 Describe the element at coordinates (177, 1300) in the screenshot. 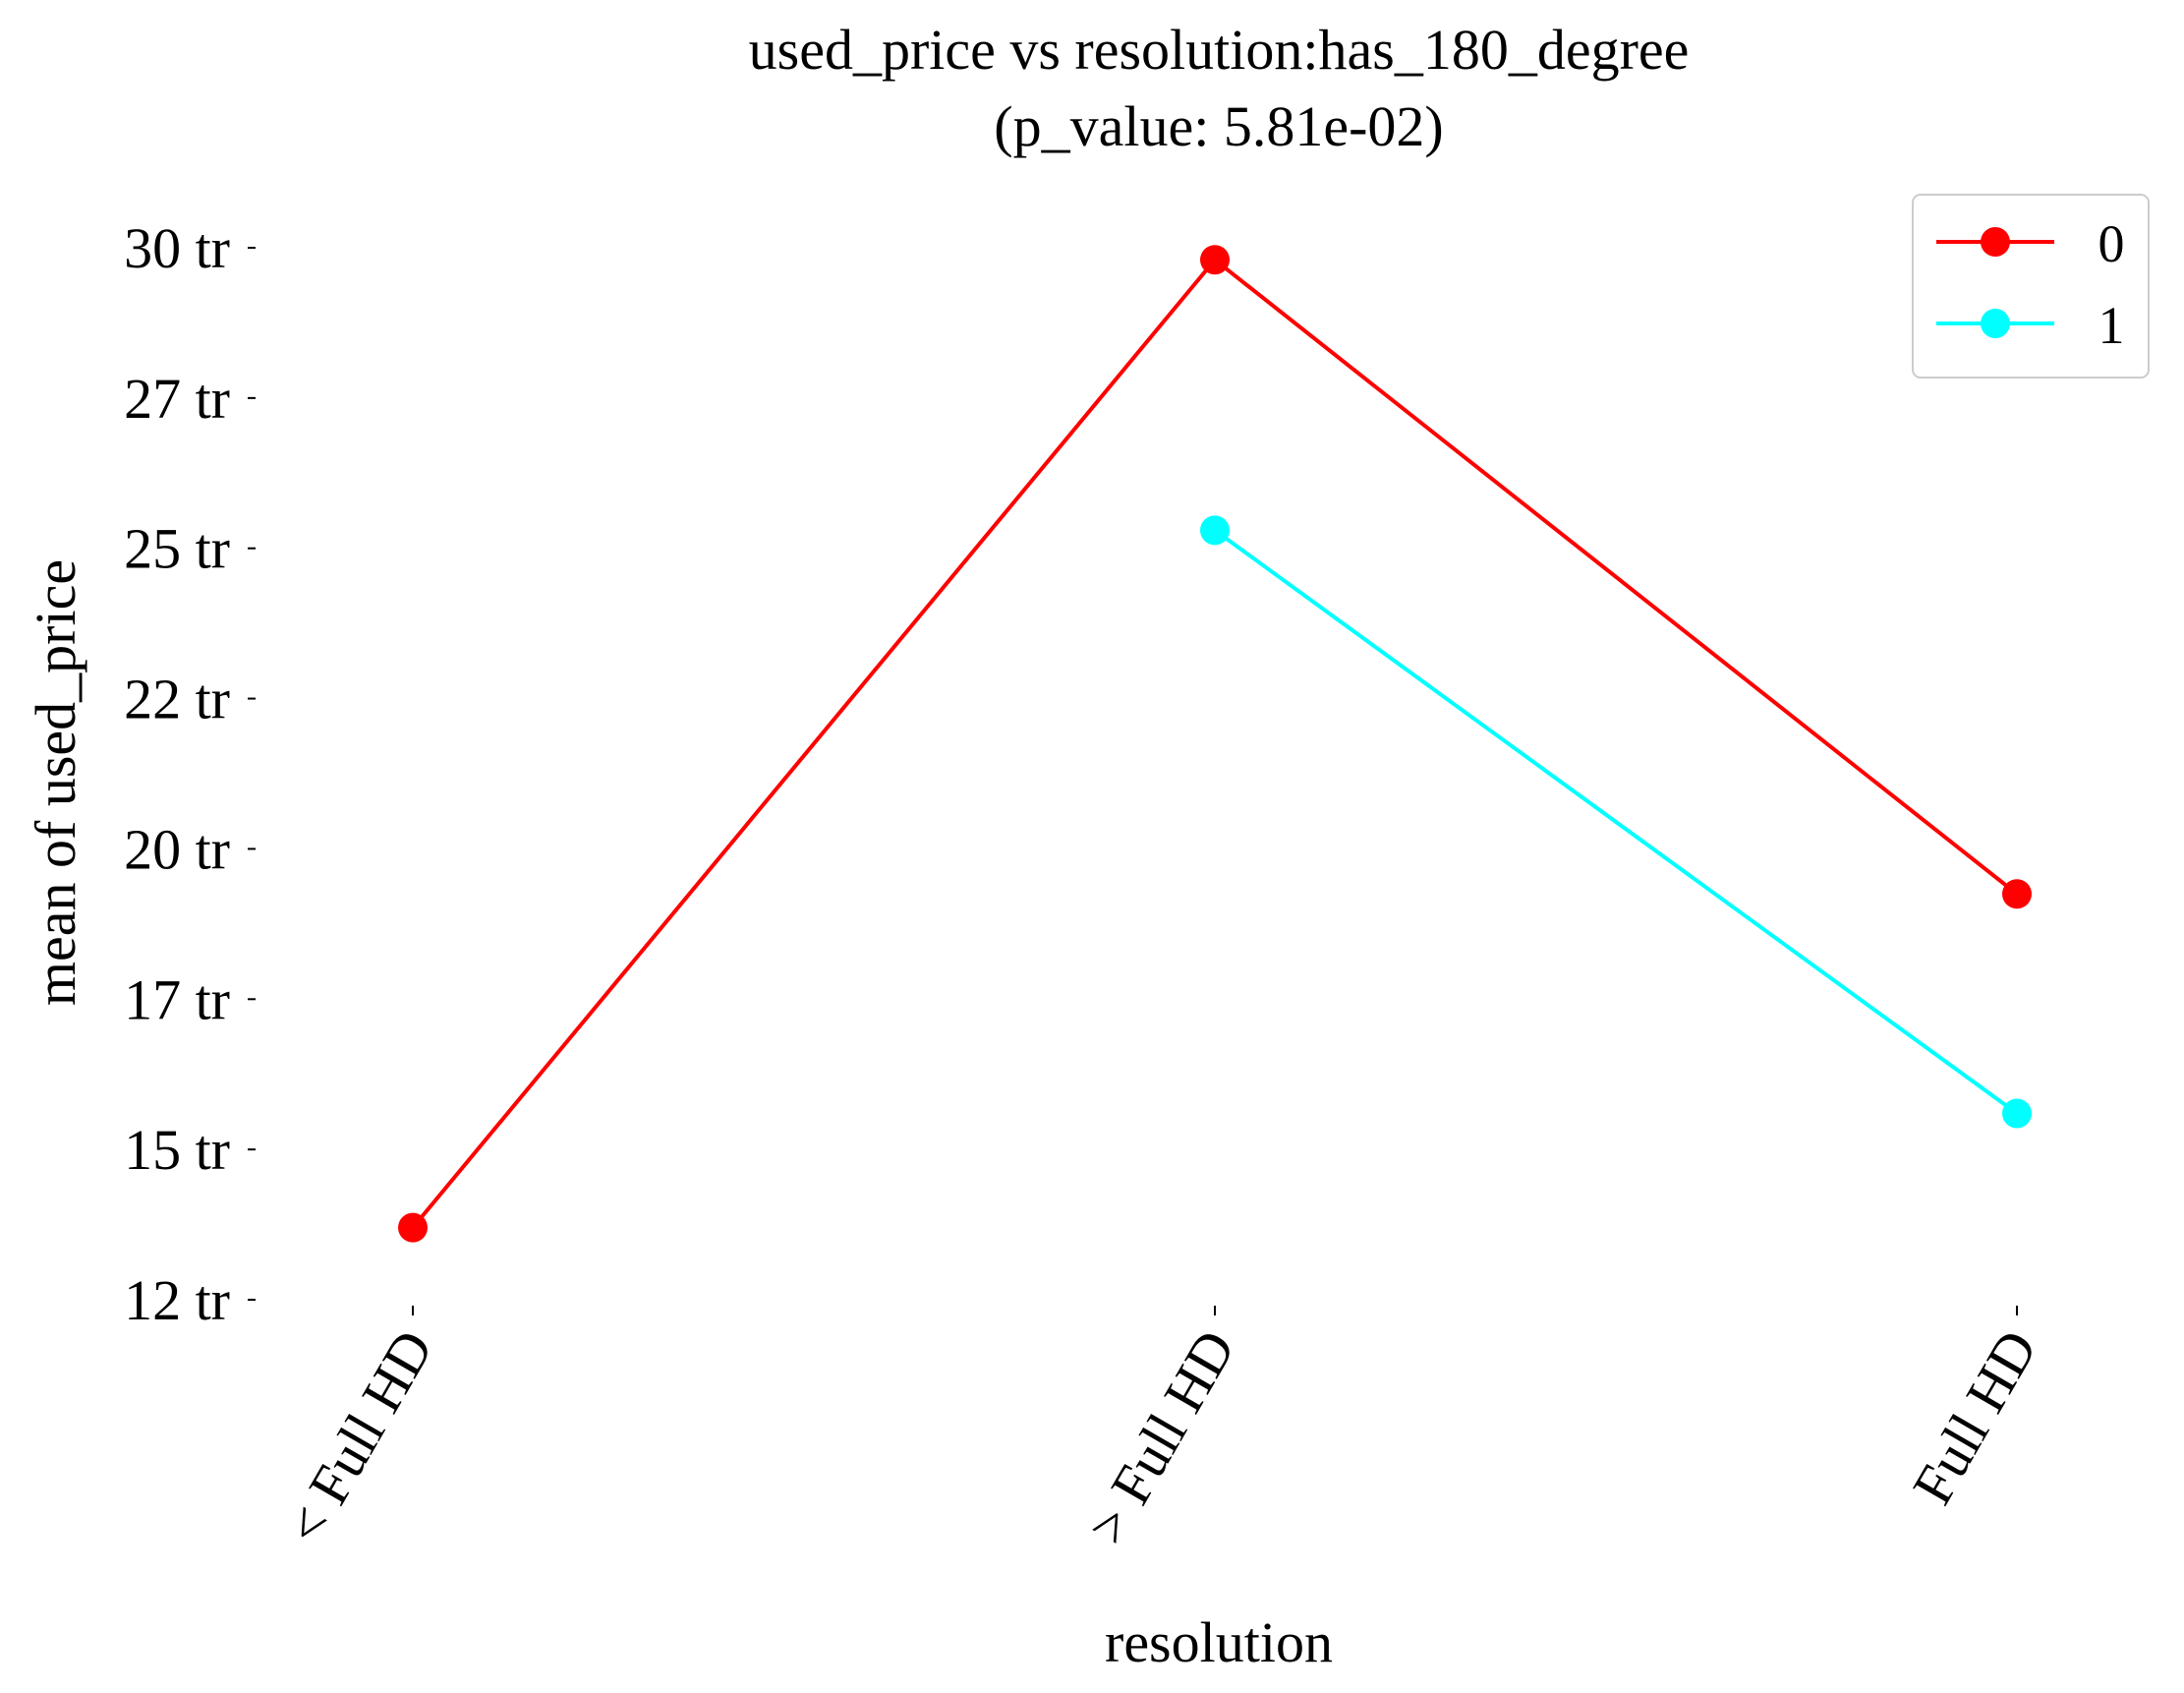

I see `y-tick-label: 12 tr` at that location.